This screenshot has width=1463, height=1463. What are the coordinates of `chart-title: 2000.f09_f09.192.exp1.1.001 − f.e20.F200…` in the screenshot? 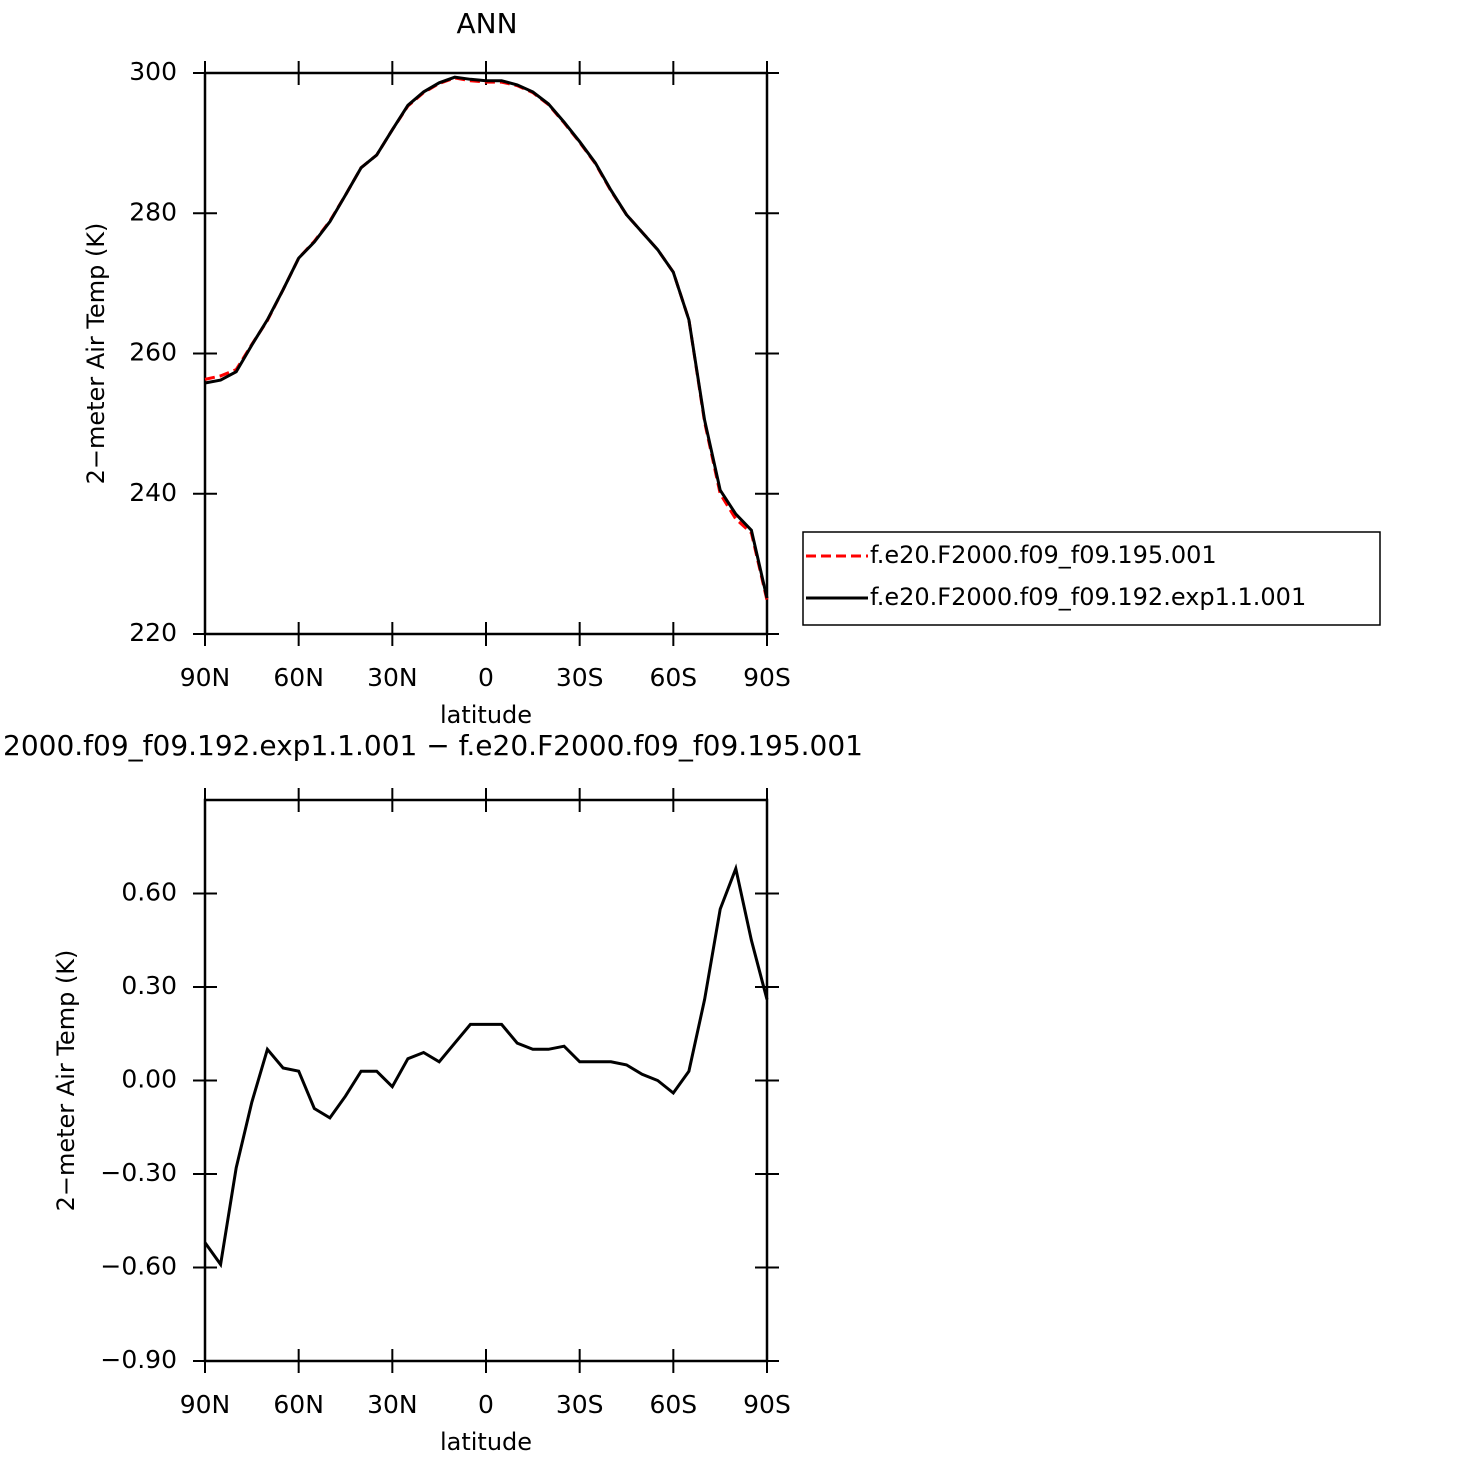 It's located at (433, 745).